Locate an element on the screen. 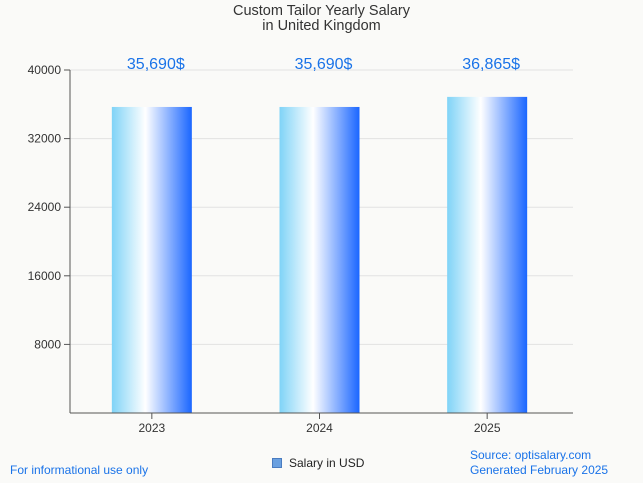  x-tick-label: 2024 is located at coordinates (319, 428).